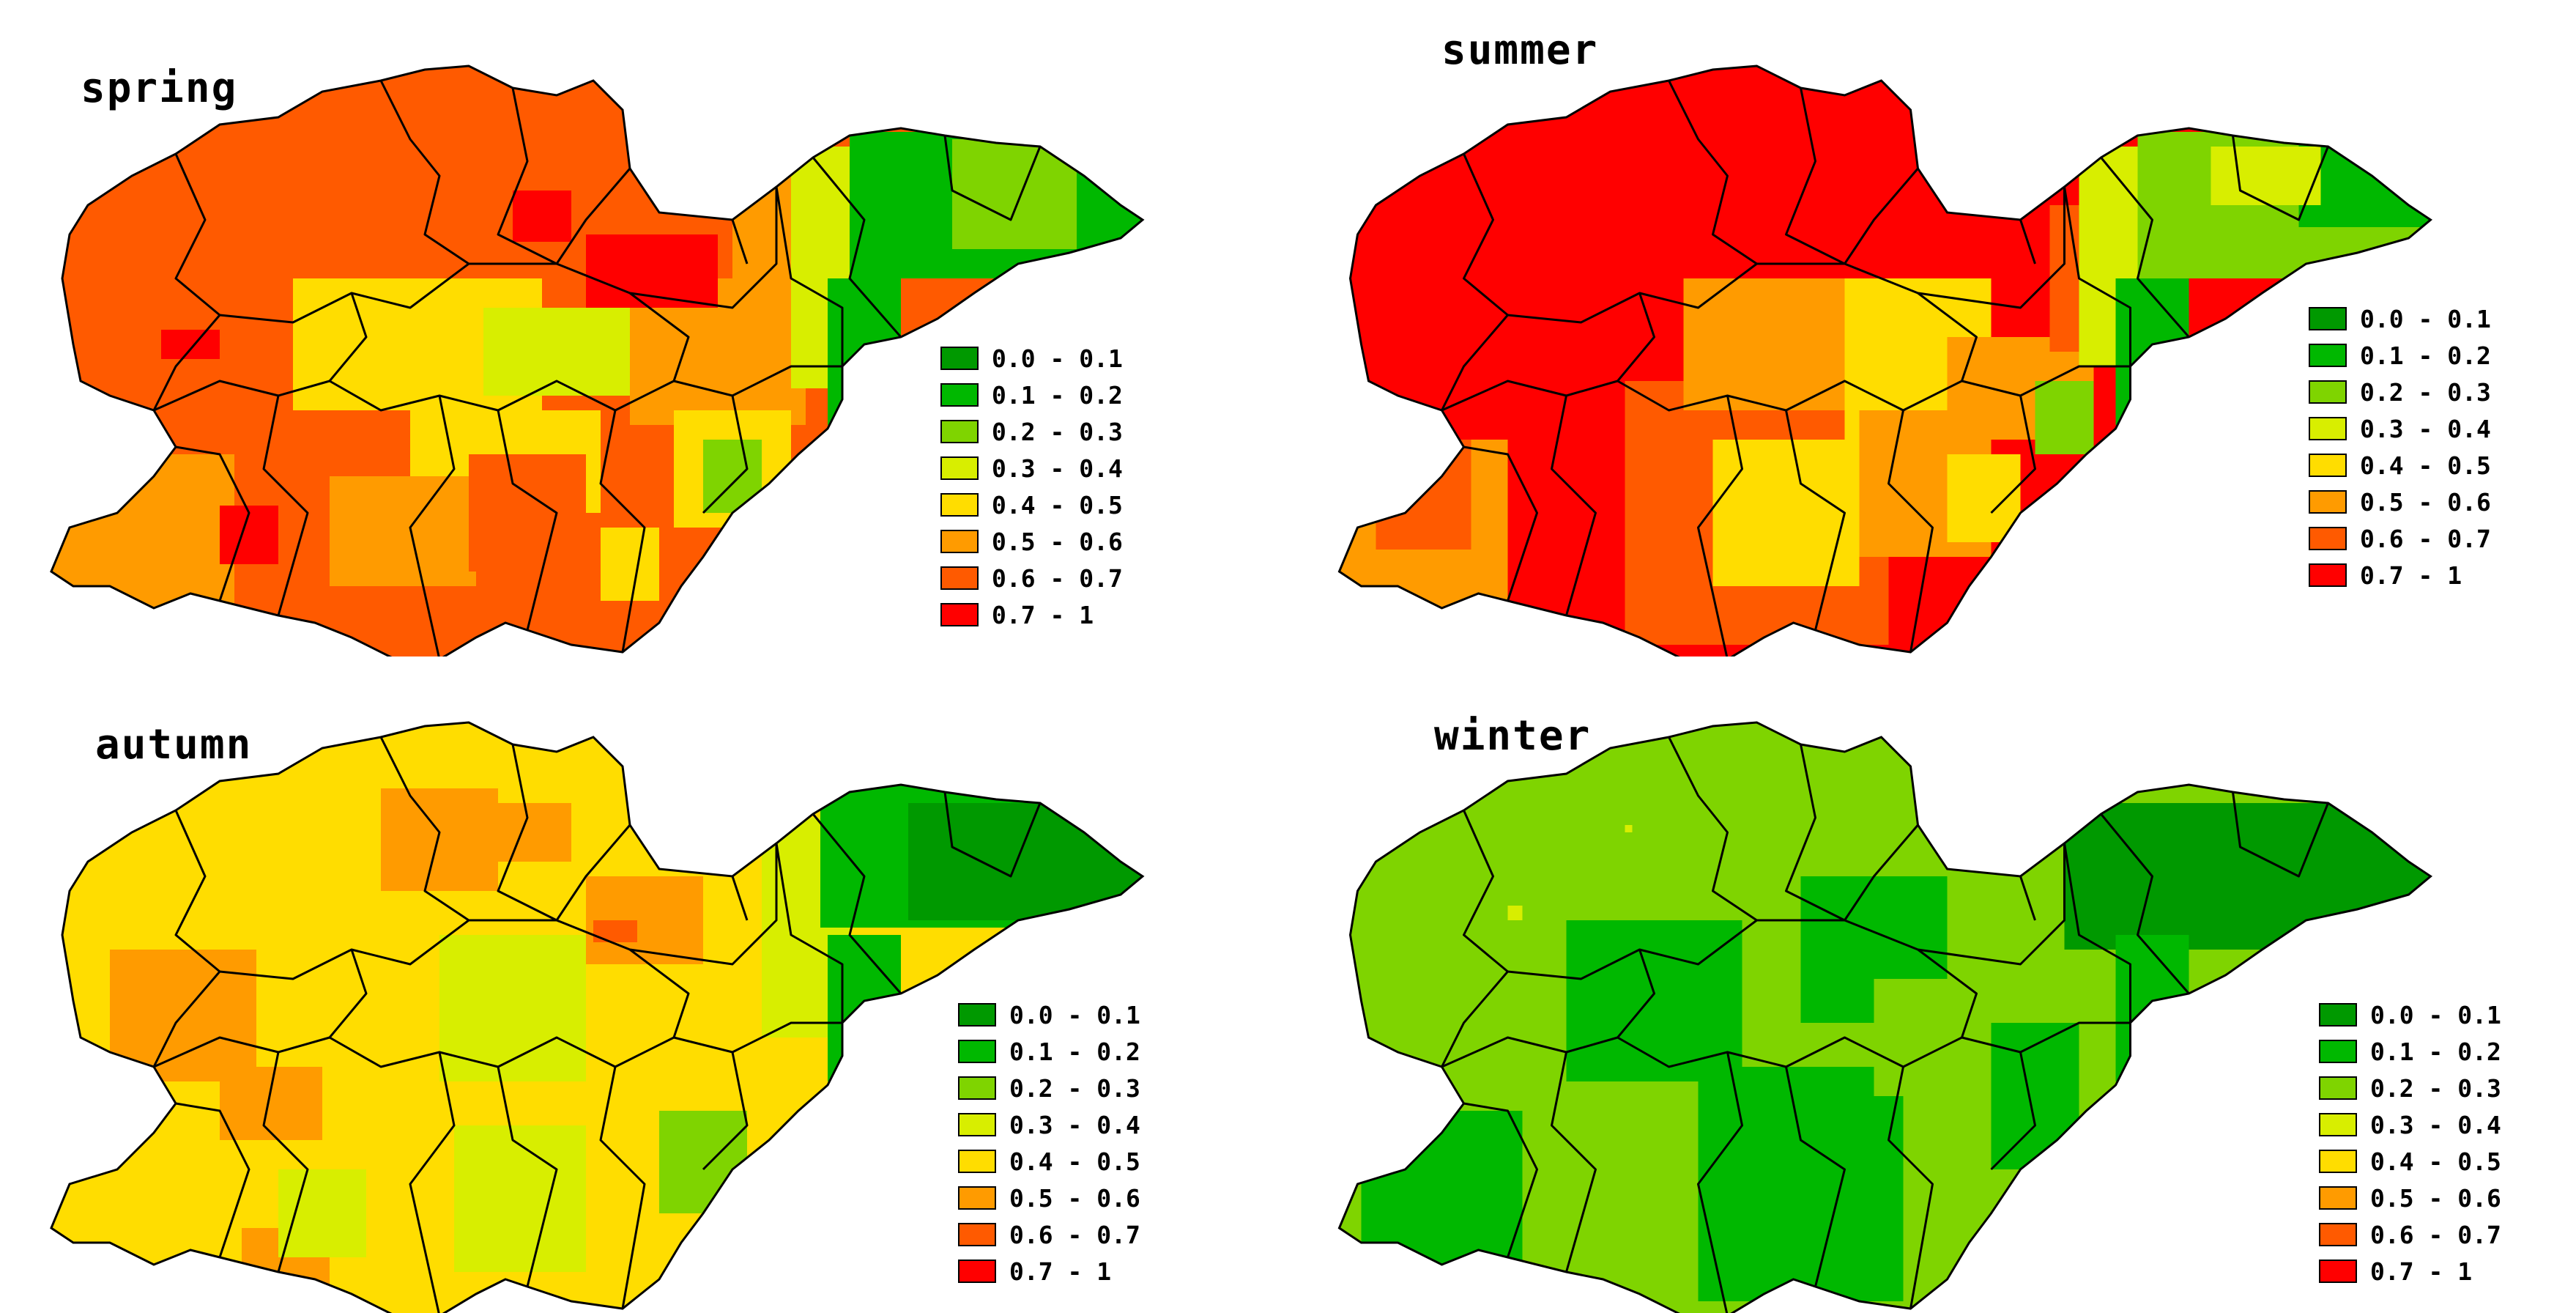 The width and height of the screenshot is (2576, 1313). I want to click on panel-title: autumn, so click(174, 745).